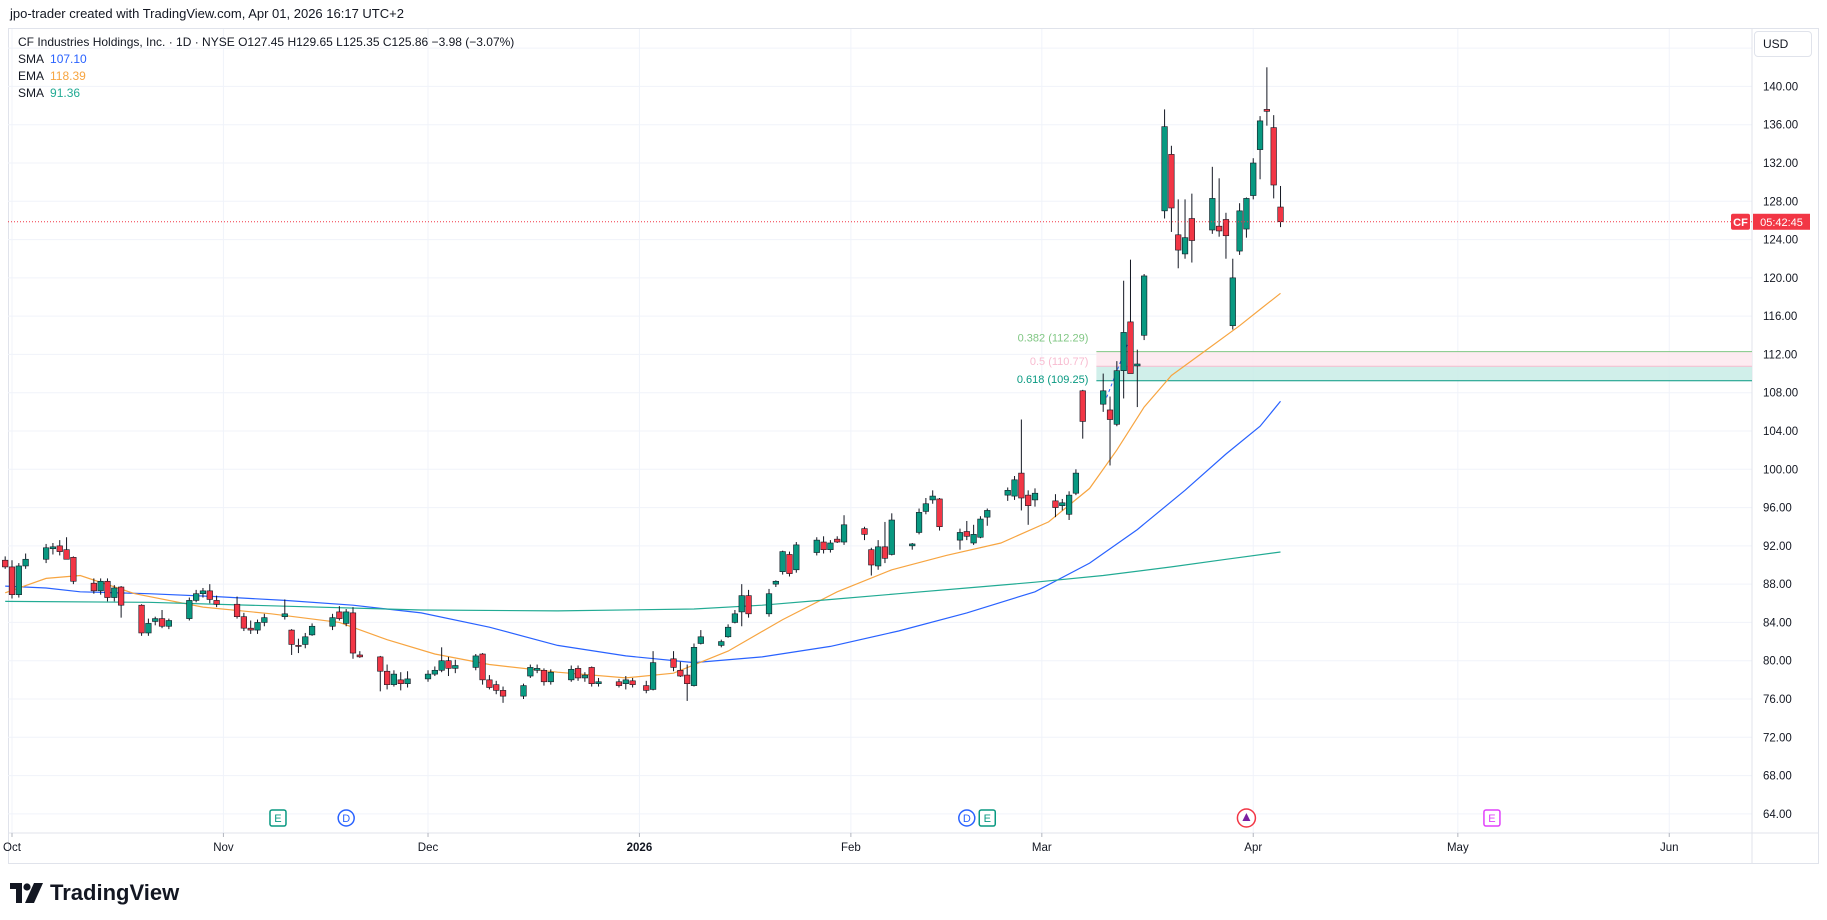  Describe the element at coordinates (346, 818) in the screenshot. I see `dividend-event-marker` at that location.